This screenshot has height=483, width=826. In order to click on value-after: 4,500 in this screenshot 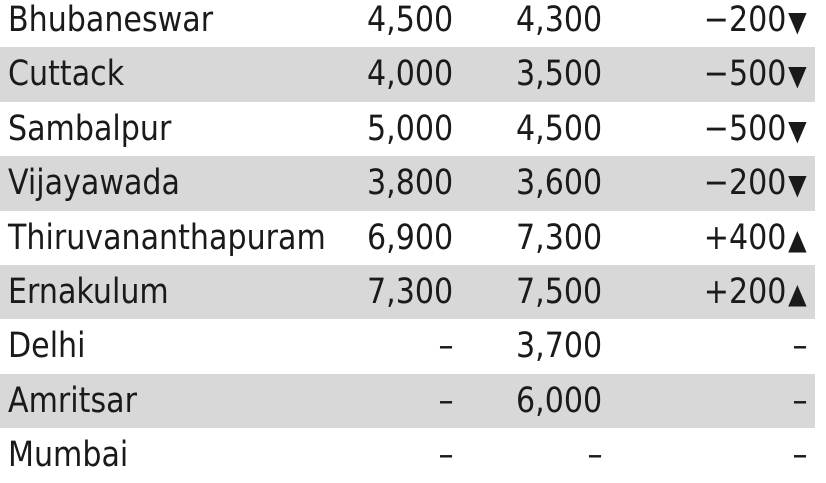, I will do `click(558, 128)`.